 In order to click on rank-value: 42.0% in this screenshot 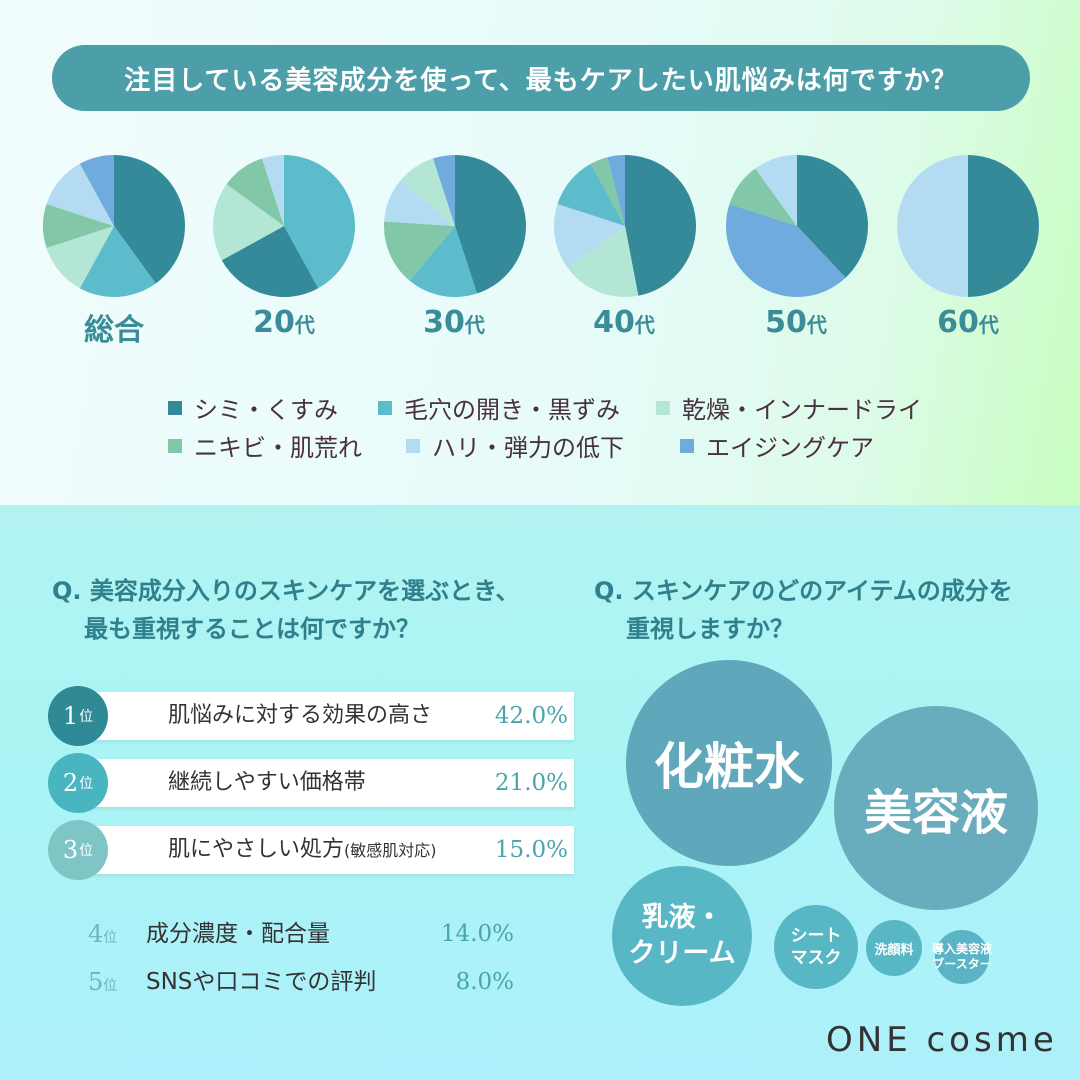, I will do `click(531, 716)`.